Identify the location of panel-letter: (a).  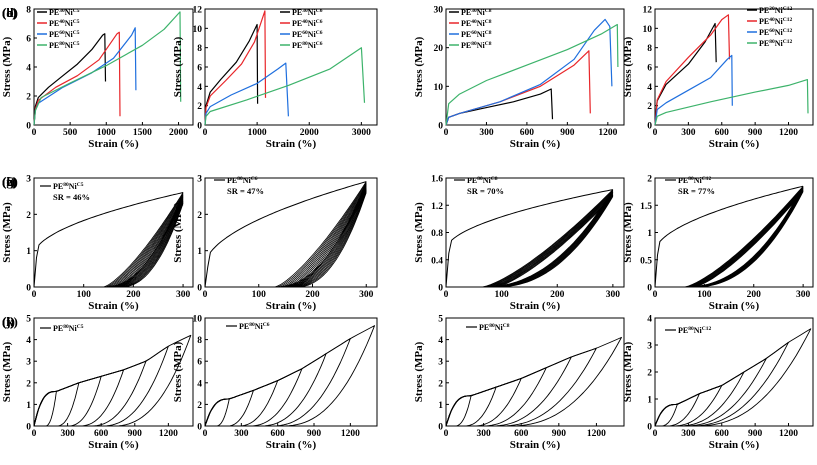
(9, 12).